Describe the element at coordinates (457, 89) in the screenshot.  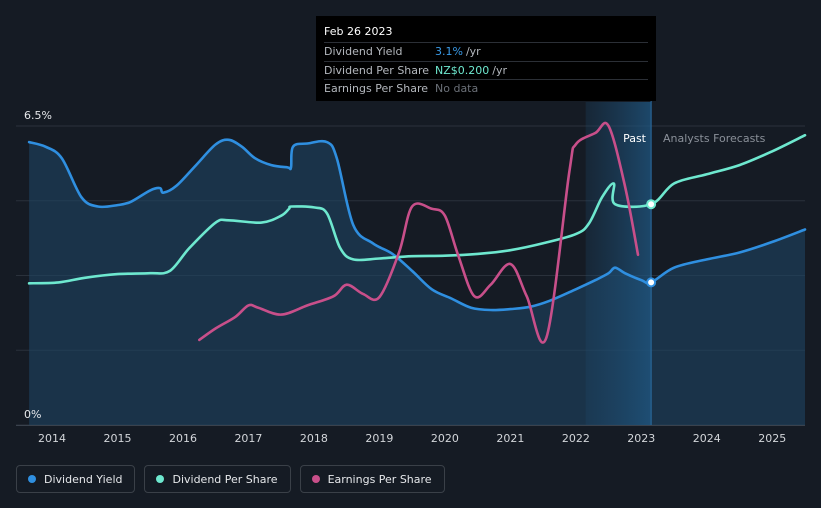
I see `tooltip-value: No data` at that location.